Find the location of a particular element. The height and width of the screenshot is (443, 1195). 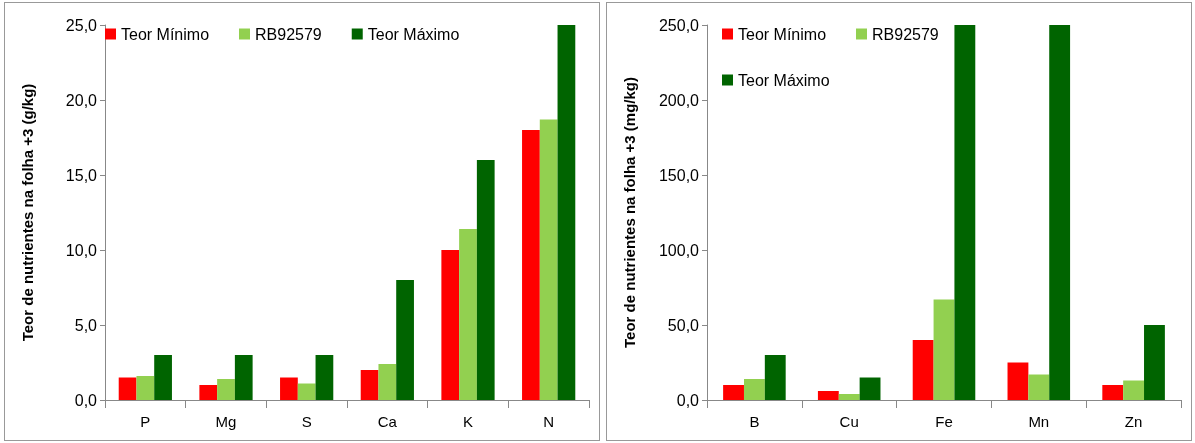

x-tick-label: Mn is located at coordinates (1039, 421).